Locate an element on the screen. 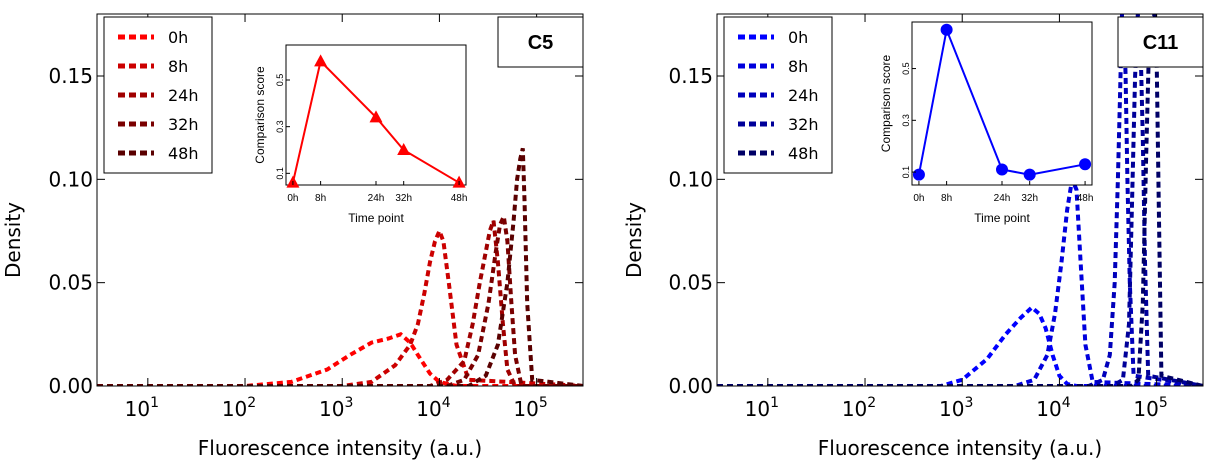  inset-frame is located at coordinates (1002, 103).